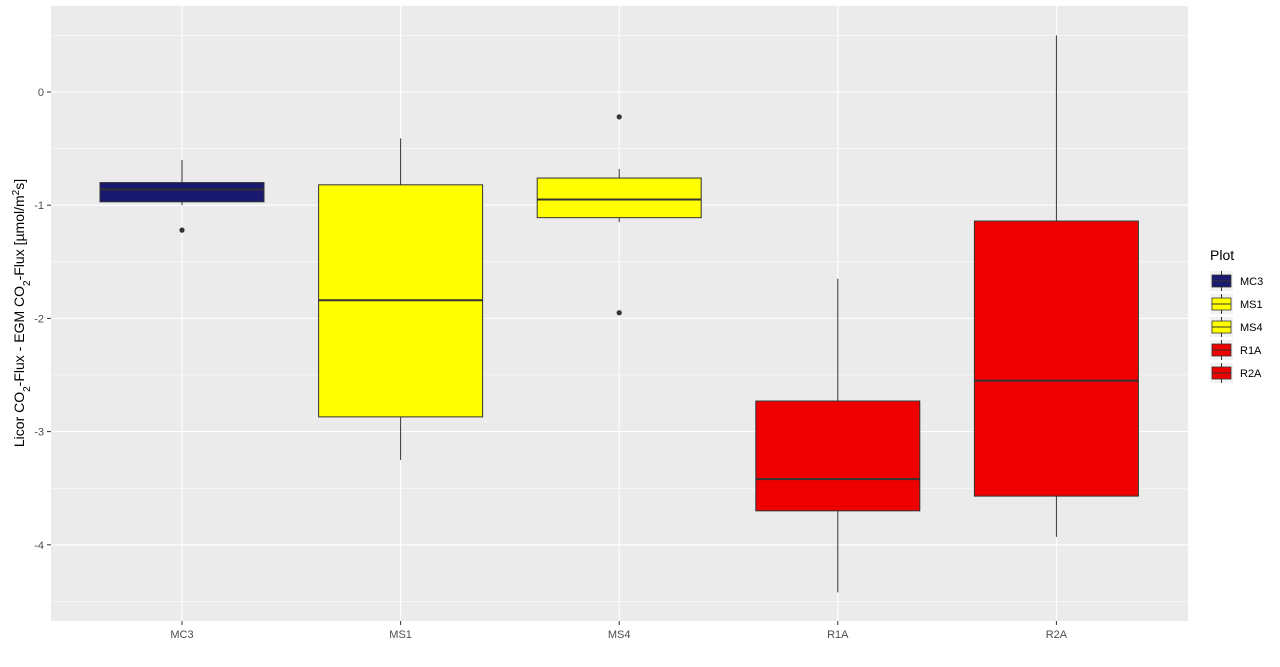 The width and height of the screenshot is (1280, 667). Describe the element at coordinates (39, 206) in the screenshot. I see `y-tick-label: -1` at that location.